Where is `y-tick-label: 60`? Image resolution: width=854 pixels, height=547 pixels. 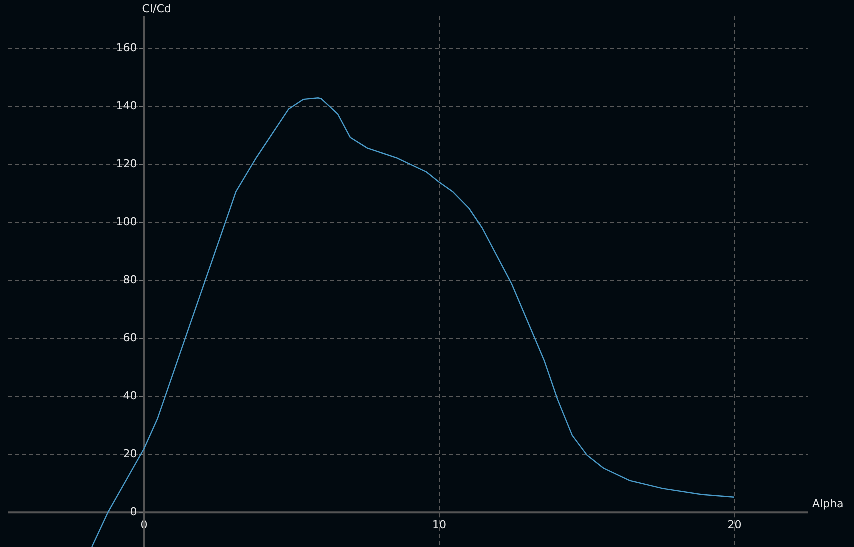
y-tick-label: 60 is located at coordinates (130, 338).